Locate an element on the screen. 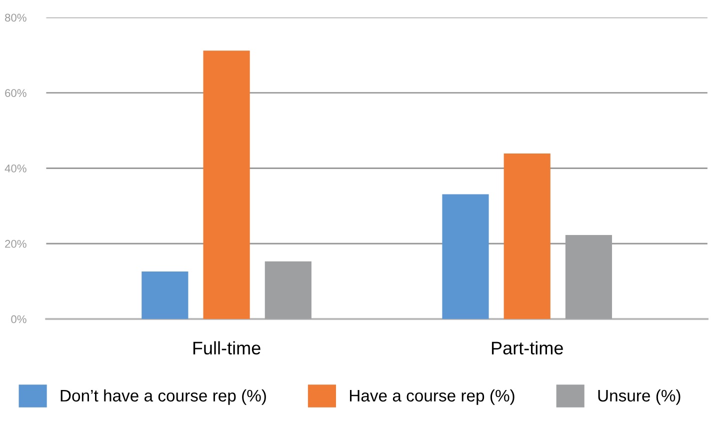  y-tick-label: 80% is located at coordinates (15, 18).